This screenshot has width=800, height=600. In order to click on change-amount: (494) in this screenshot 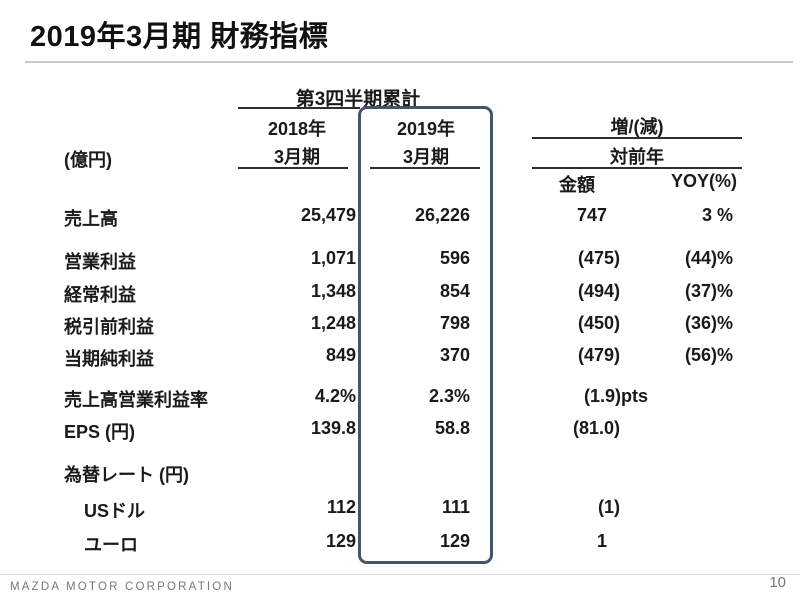, I will do `click(598, 291)`.